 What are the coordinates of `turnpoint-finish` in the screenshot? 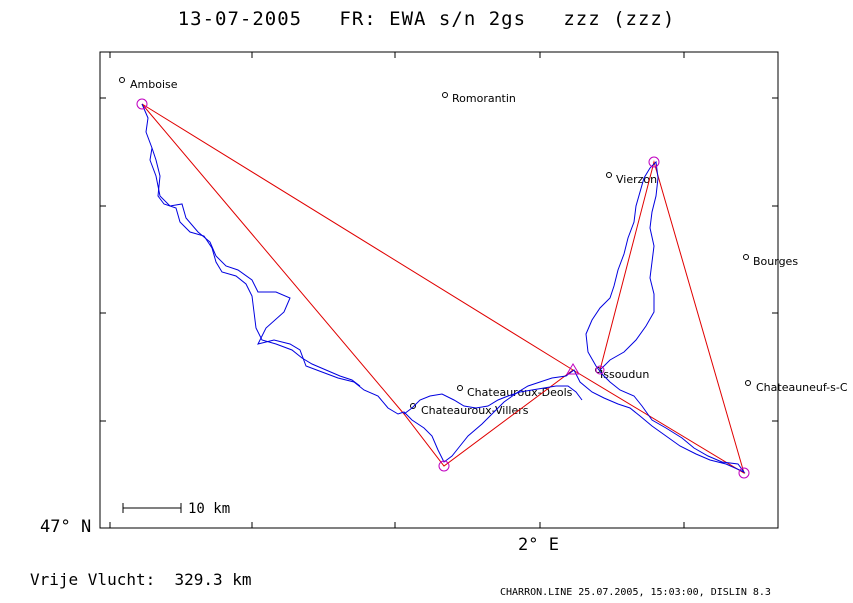 It's located at (600, 370).